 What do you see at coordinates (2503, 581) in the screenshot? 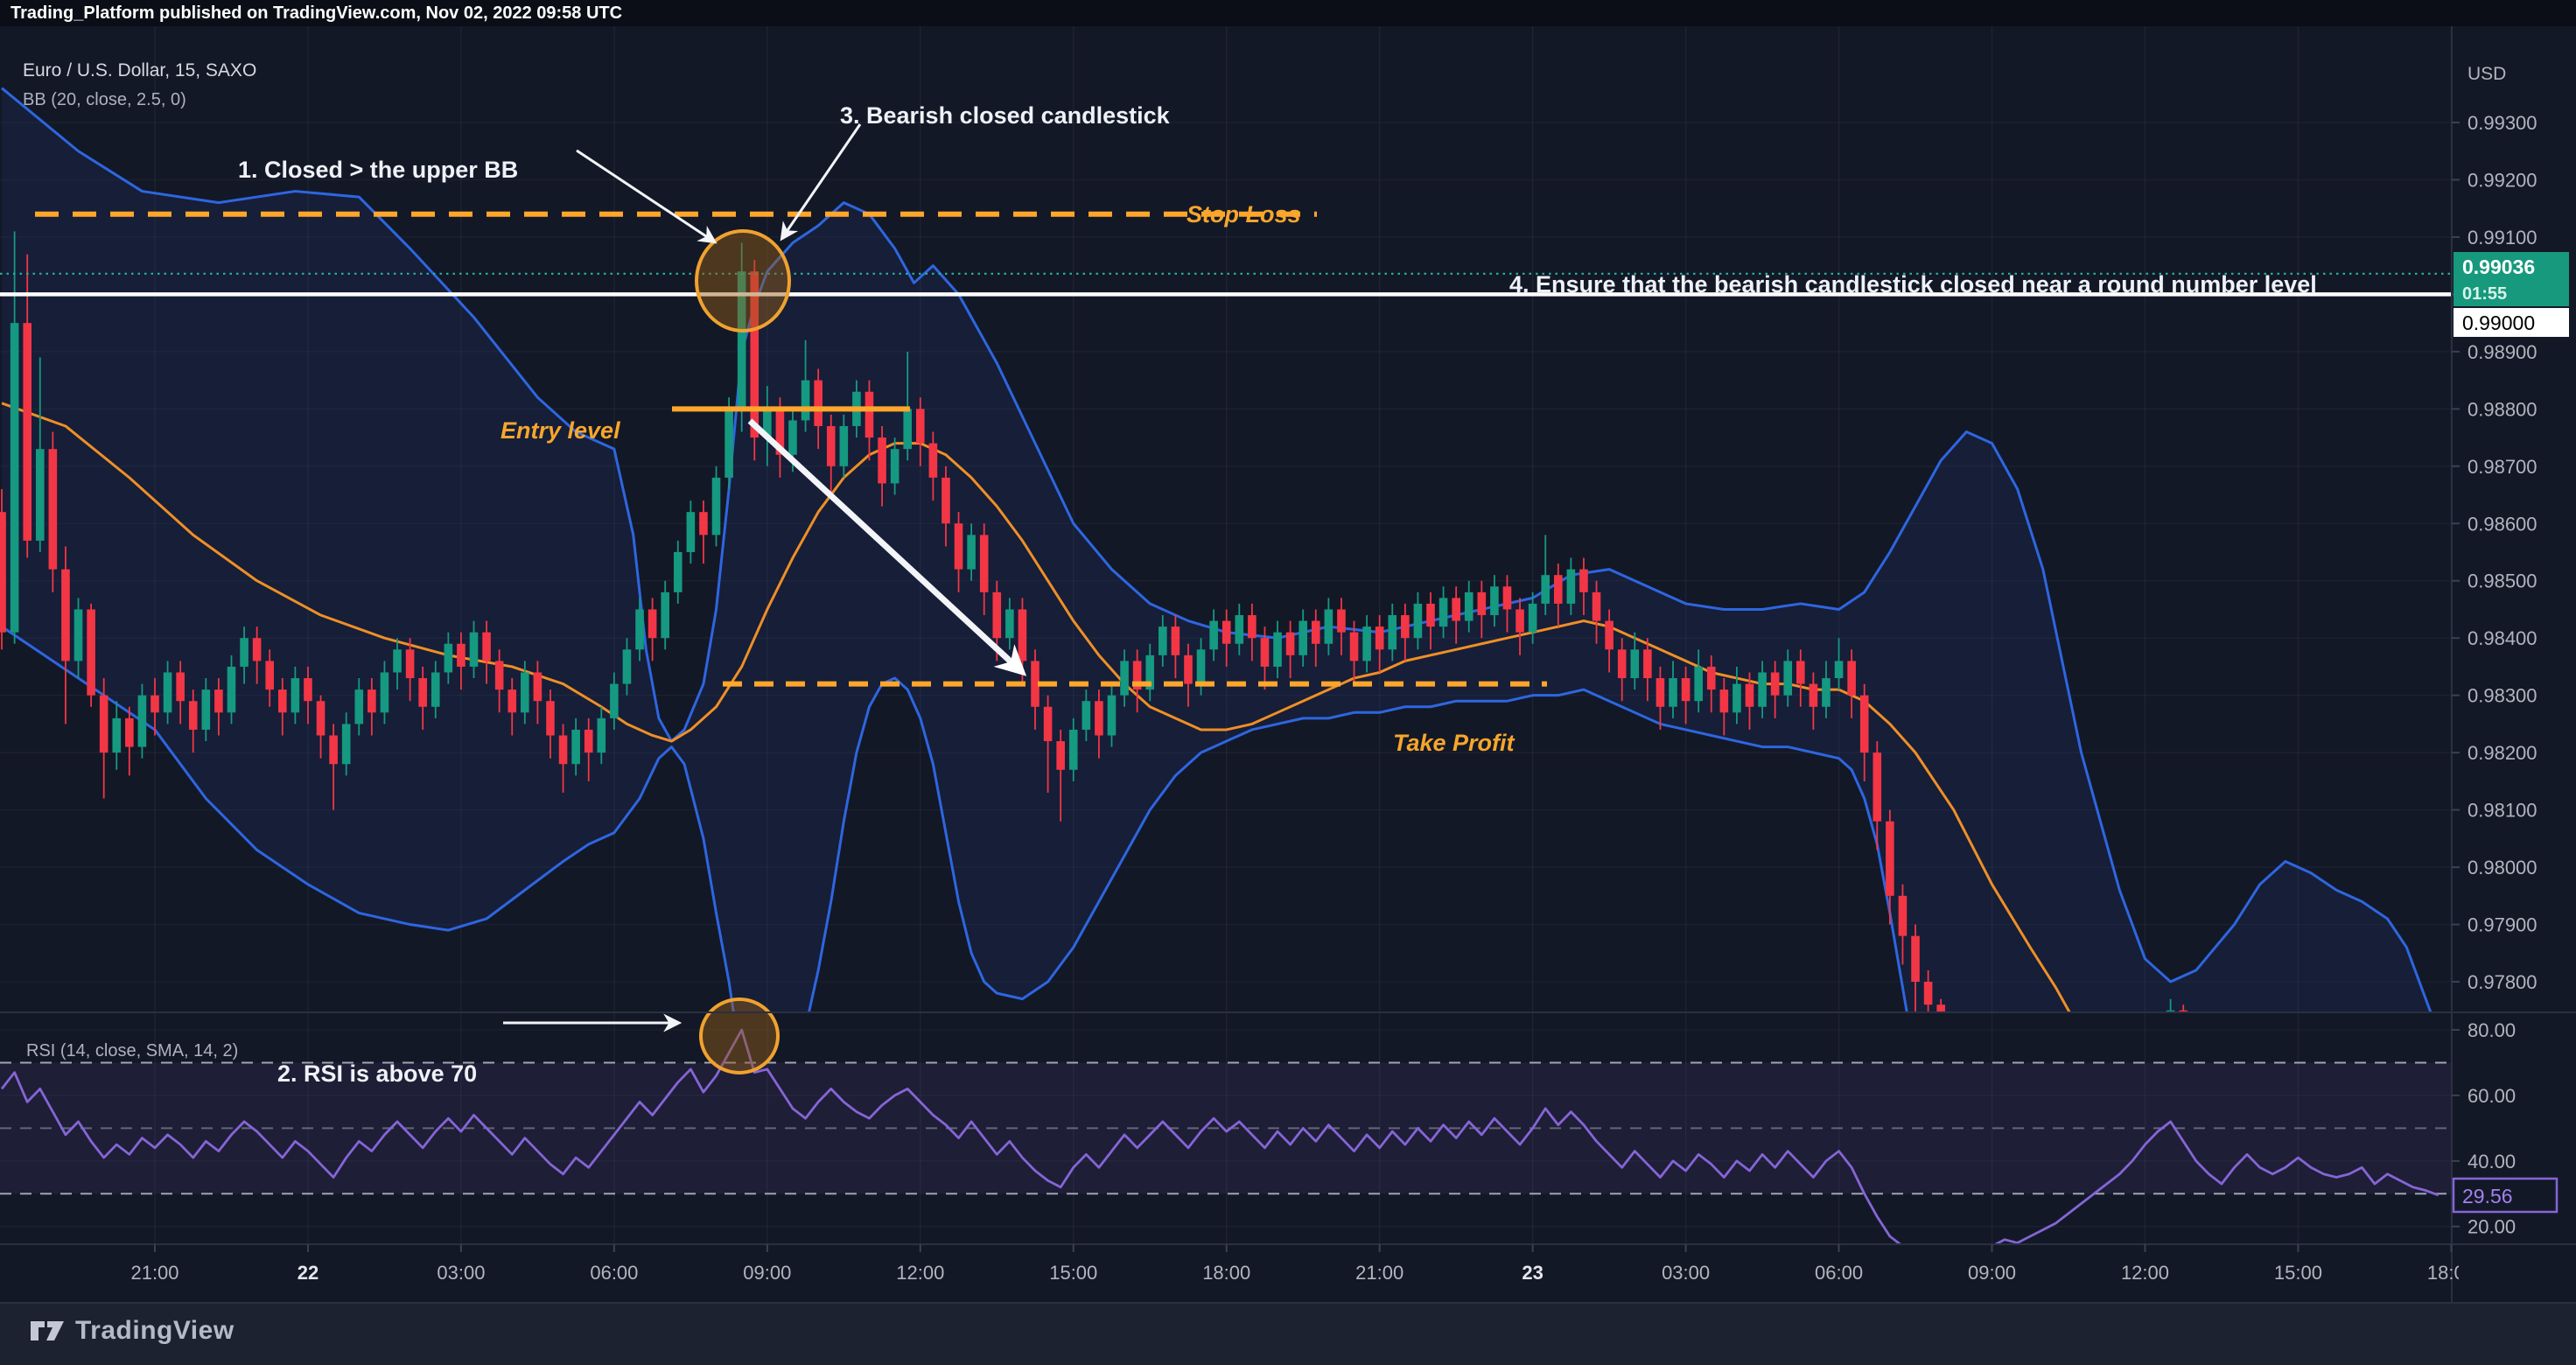
I see `svg-text: 0.98500` at bounding box center [2503, 581].